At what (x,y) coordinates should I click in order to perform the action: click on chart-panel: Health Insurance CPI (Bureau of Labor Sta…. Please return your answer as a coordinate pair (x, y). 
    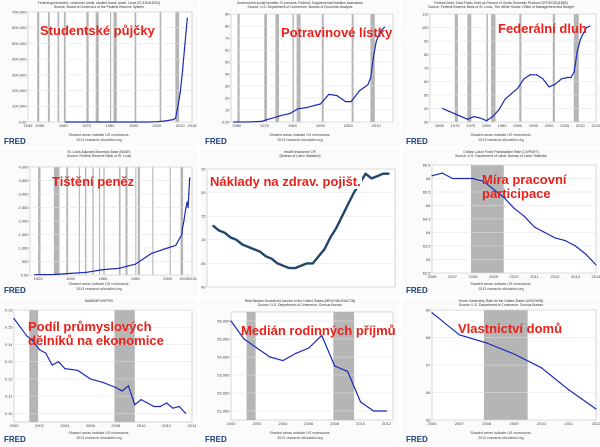
    Looking at the image, I should click on (300, 222).